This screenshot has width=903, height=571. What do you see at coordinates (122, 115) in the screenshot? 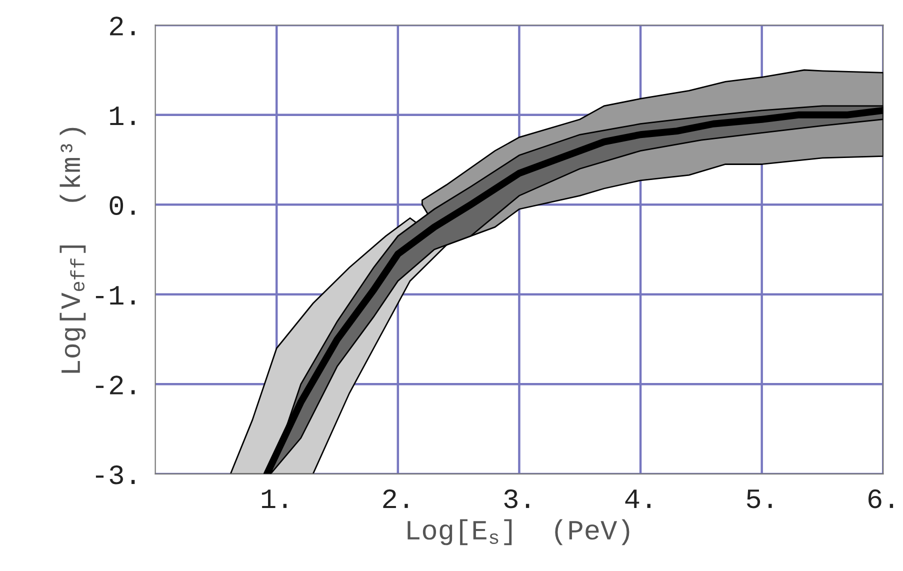
I see `y-tick-label: 1.` at bounding box center [122, 115].